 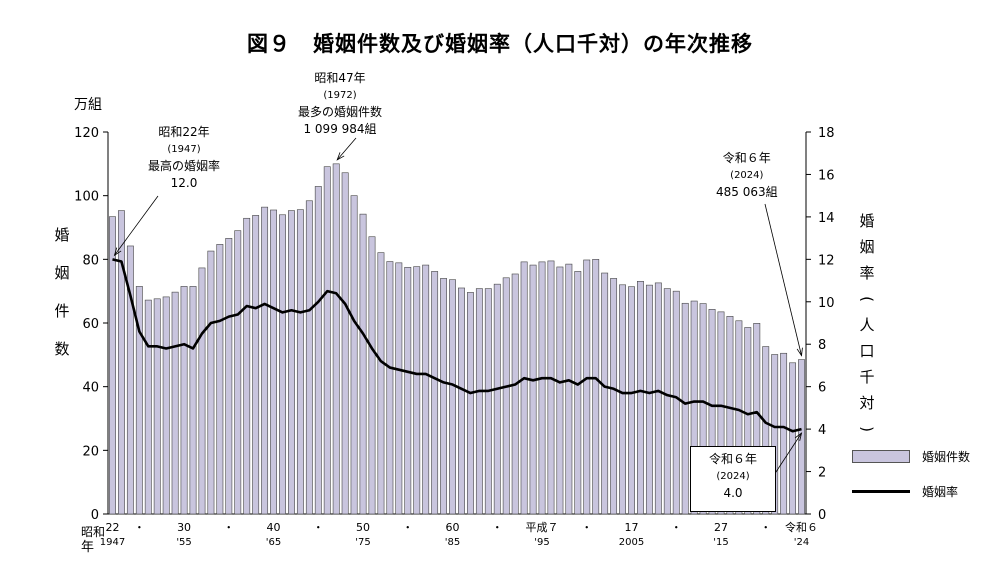 I want to click on legend-bar-swatch, so click(x=881, y=456).